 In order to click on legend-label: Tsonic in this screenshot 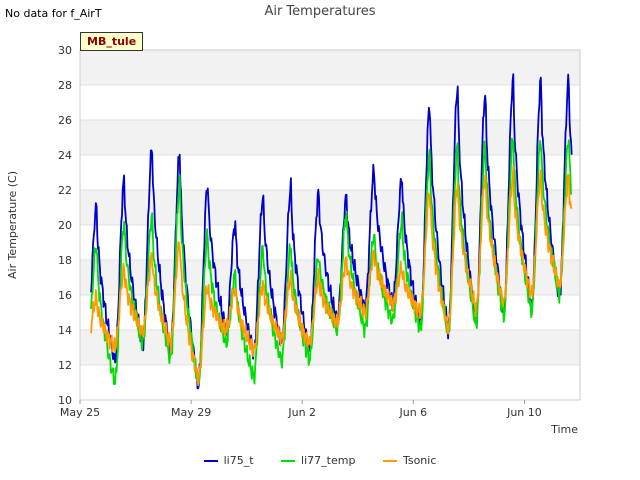, I will do `click(419, 460)`.